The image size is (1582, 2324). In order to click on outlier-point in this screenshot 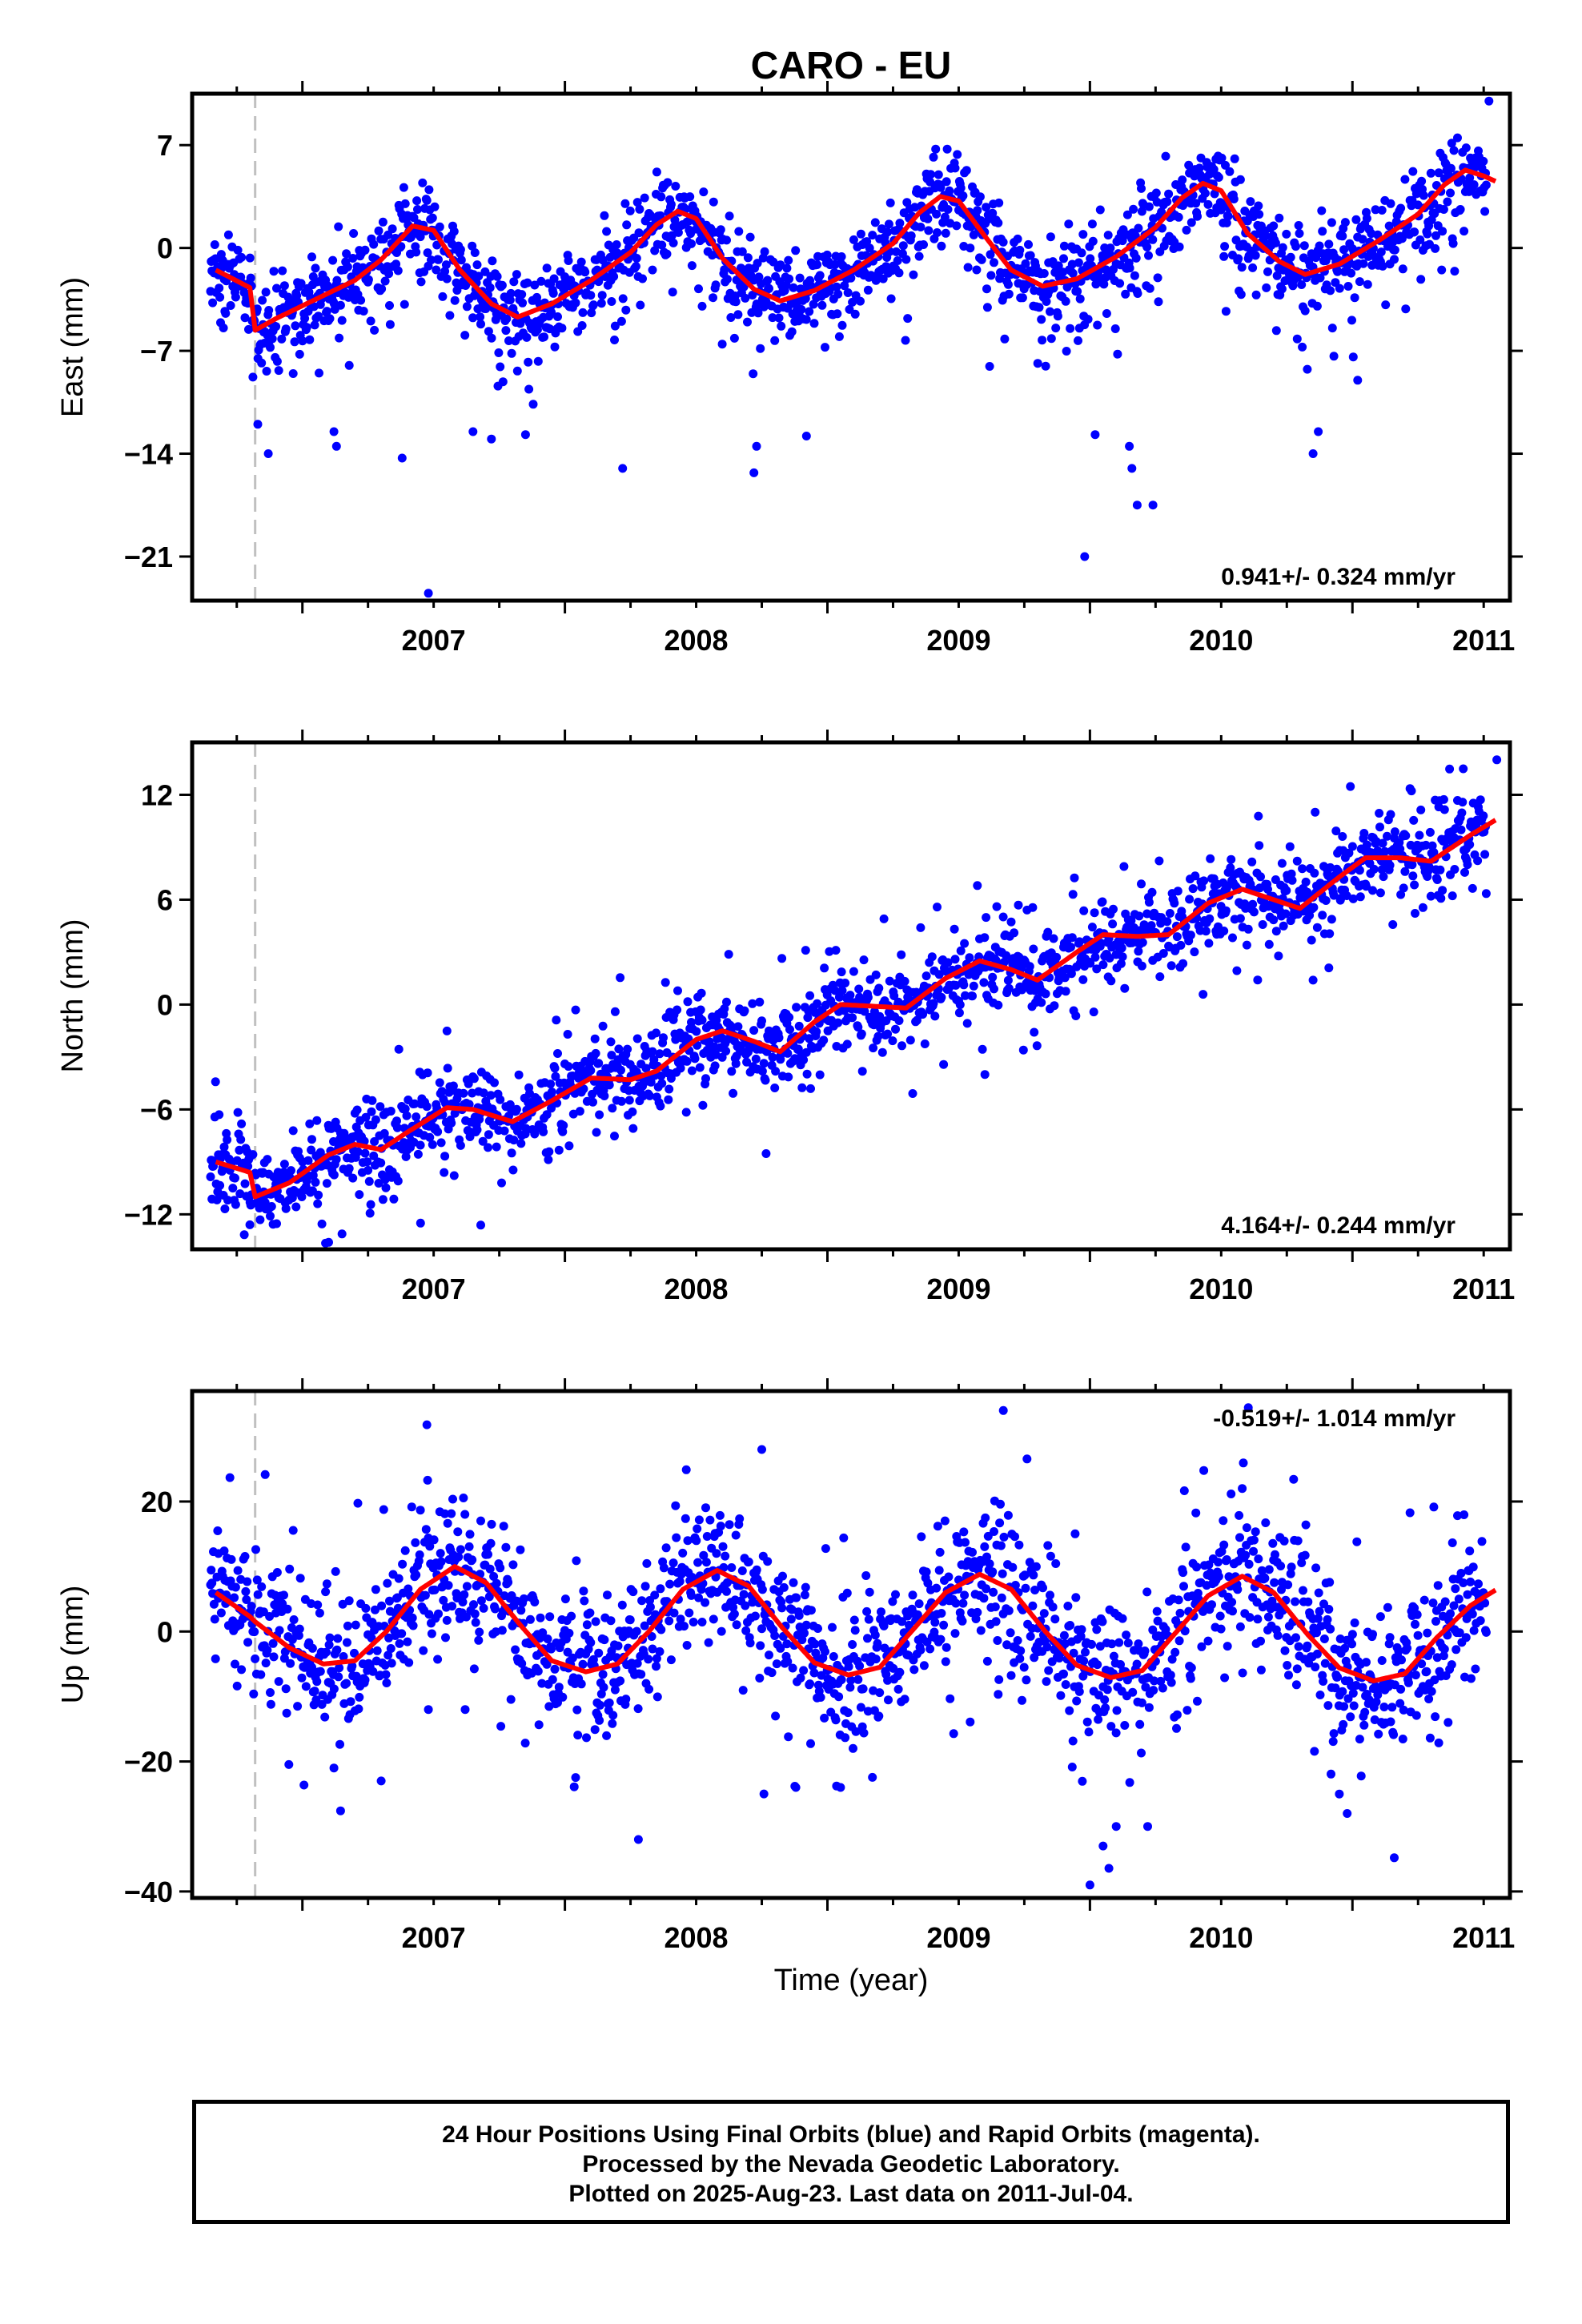, I will do `click(985, 1075)`.